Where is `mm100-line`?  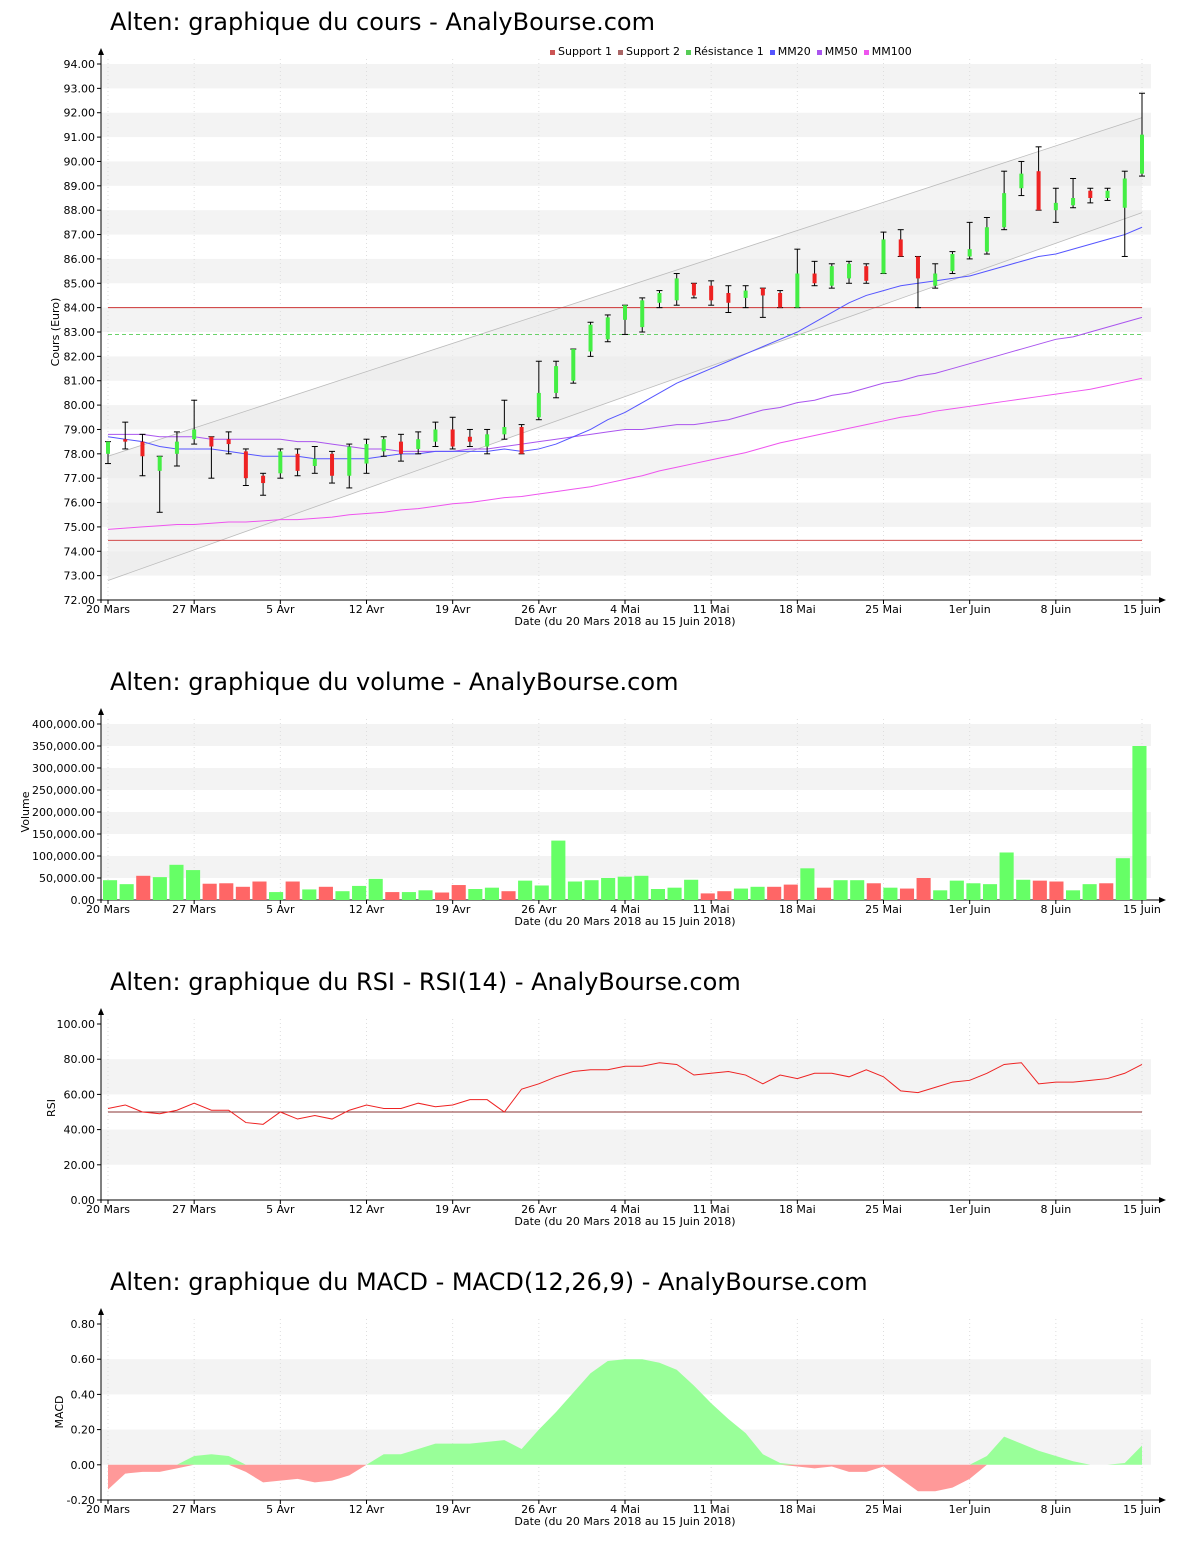 mm100-line is located at coordinates (625, 453).